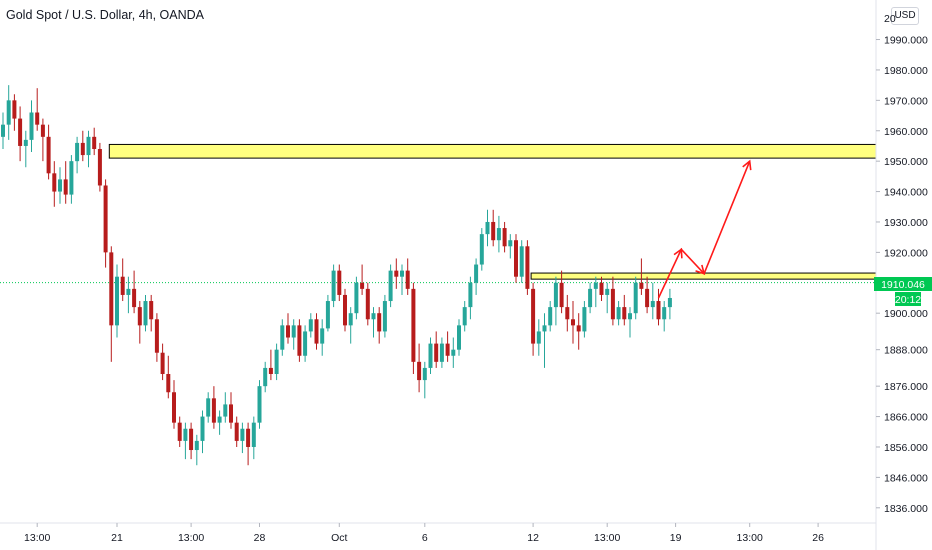 The height and width of the screenshot is (550, 932). What do you see at coordinates (906, 478) in the screenshot?
I see `price-tick-label: 1846.000` at bounding box center [906, 478].